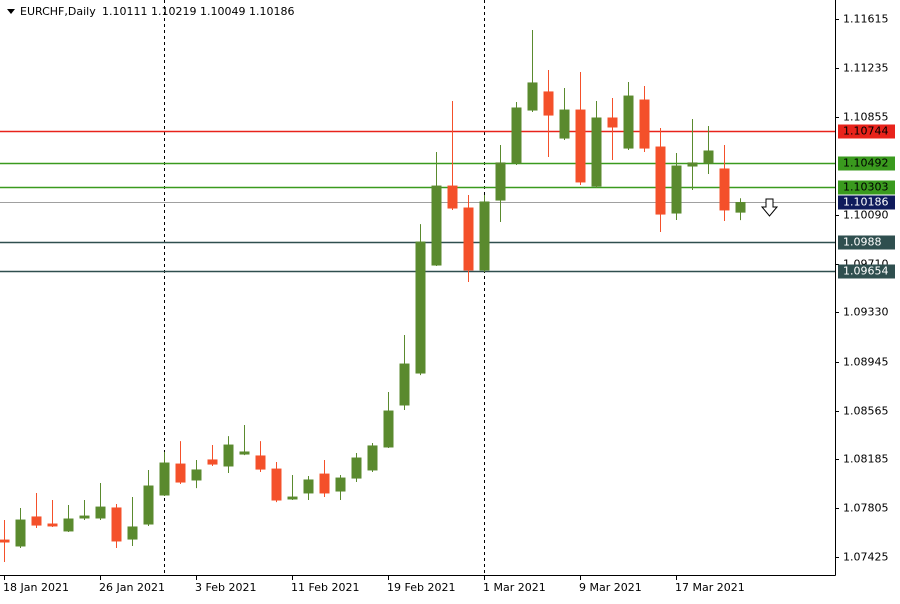 Image resolution: width=900 pixels, height=604 pixels. What do you see at coordinates (866, 557) in the screenshot?
I see `y-tick-label: 1.07425` at bounding box center [866, 557].